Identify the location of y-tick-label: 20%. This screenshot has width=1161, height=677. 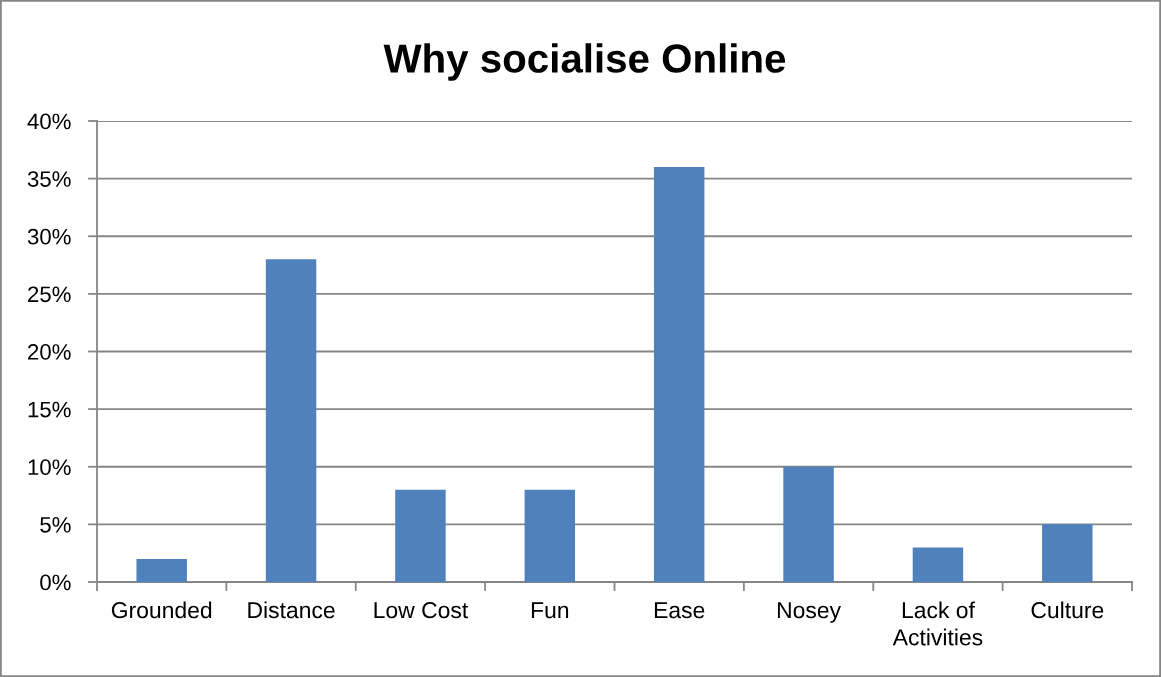
(49, 352).